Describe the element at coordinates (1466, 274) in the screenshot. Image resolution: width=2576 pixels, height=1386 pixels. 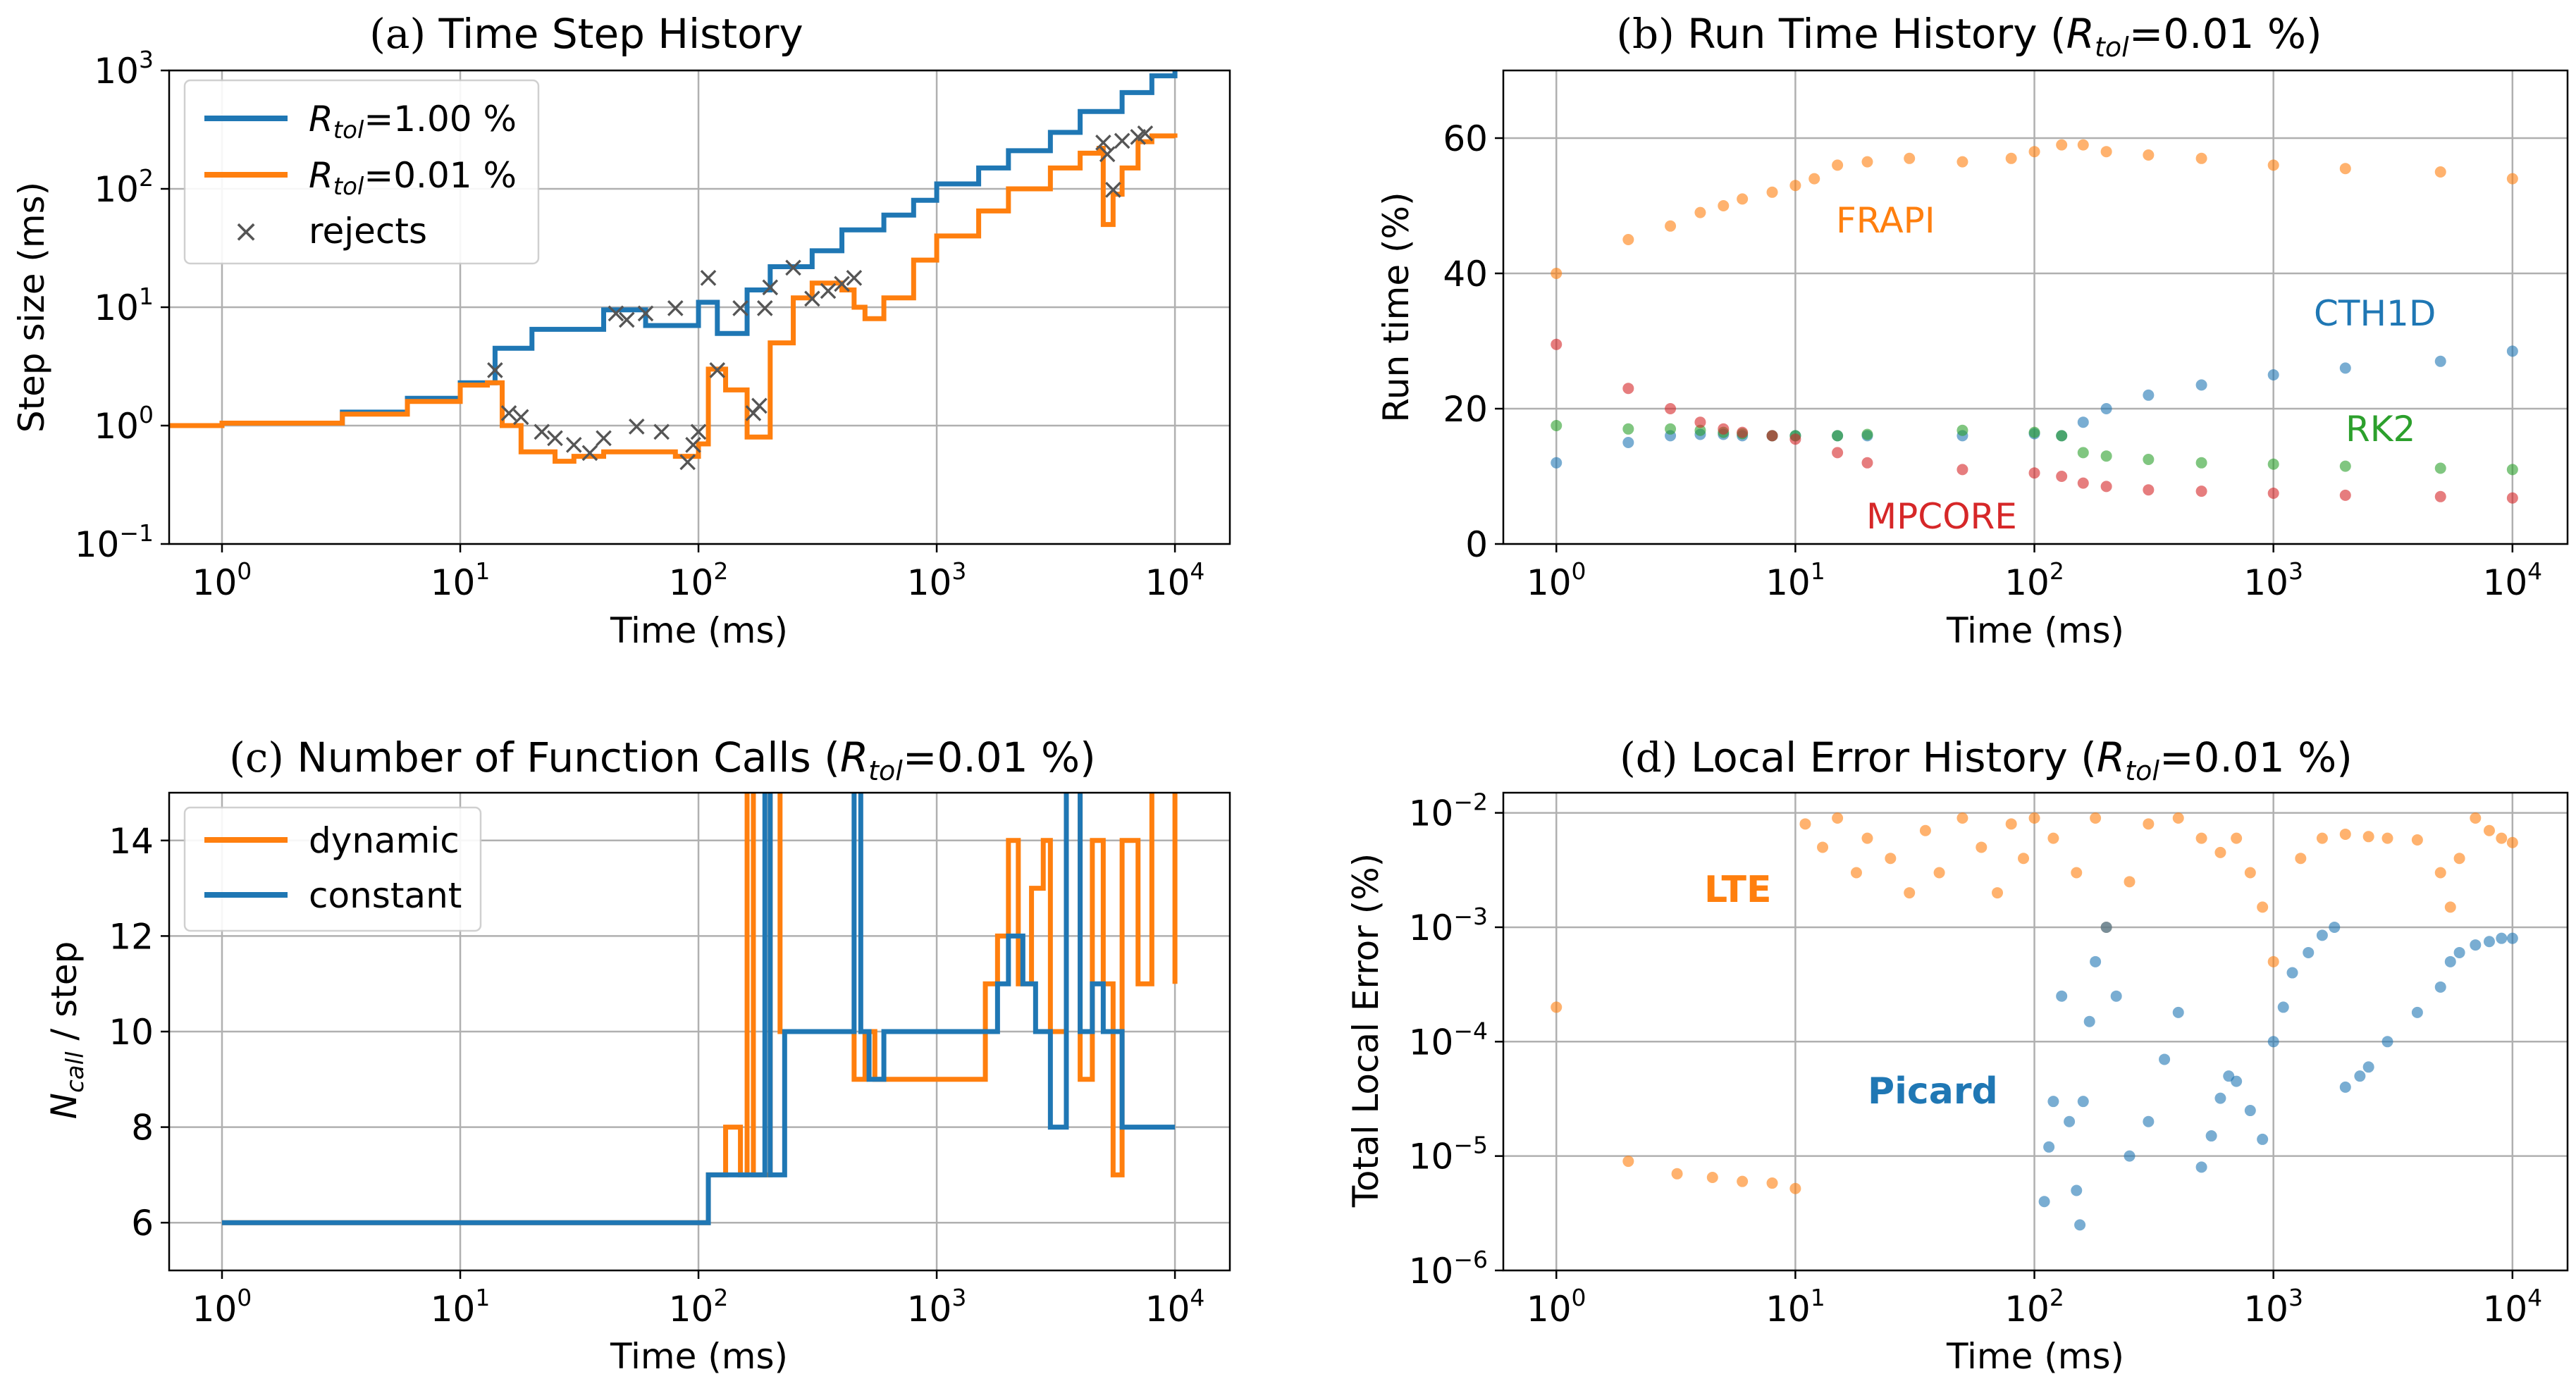
I see `panel-b-y-tick-label: 40` at that location.